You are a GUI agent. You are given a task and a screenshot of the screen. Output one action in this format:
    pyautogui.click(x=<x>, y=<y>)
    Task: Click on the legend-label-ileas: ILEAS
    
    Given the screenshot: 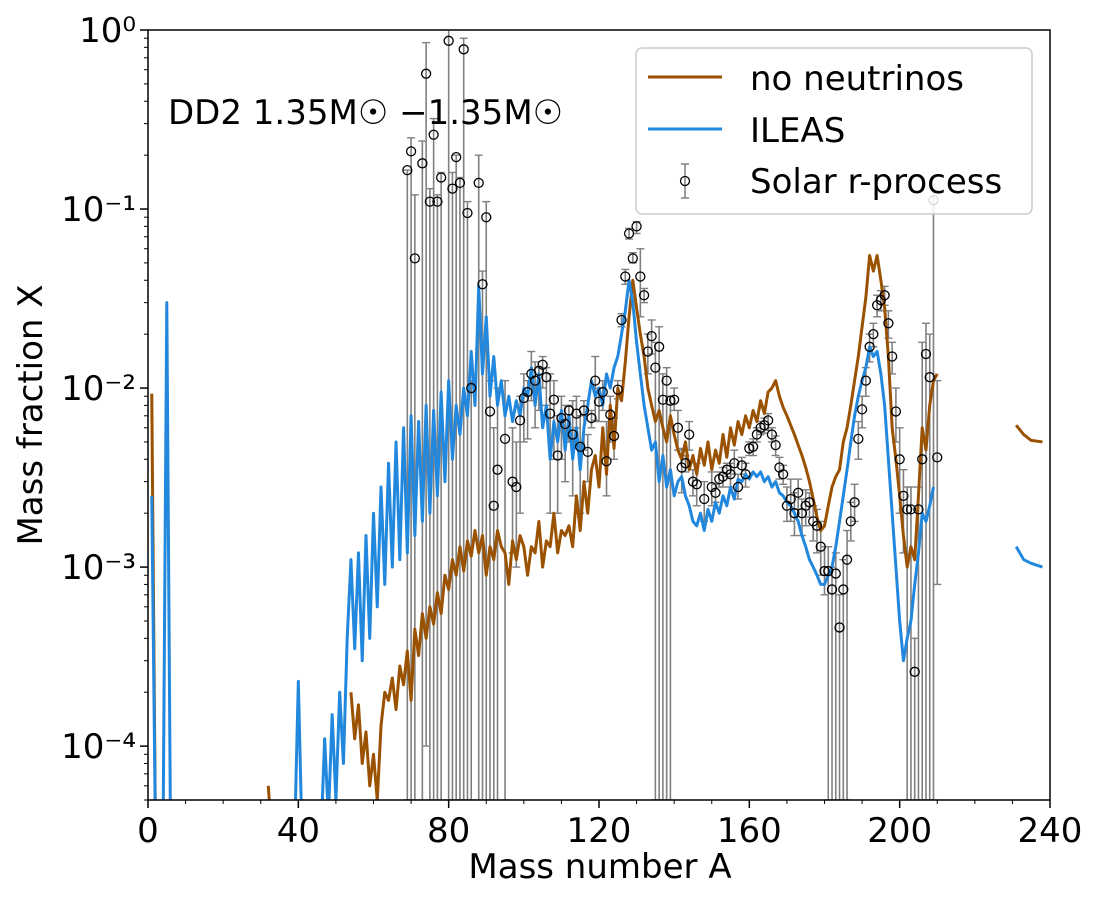 What is the action you would take?
    pyautogui.click(x=797, y=131)
    